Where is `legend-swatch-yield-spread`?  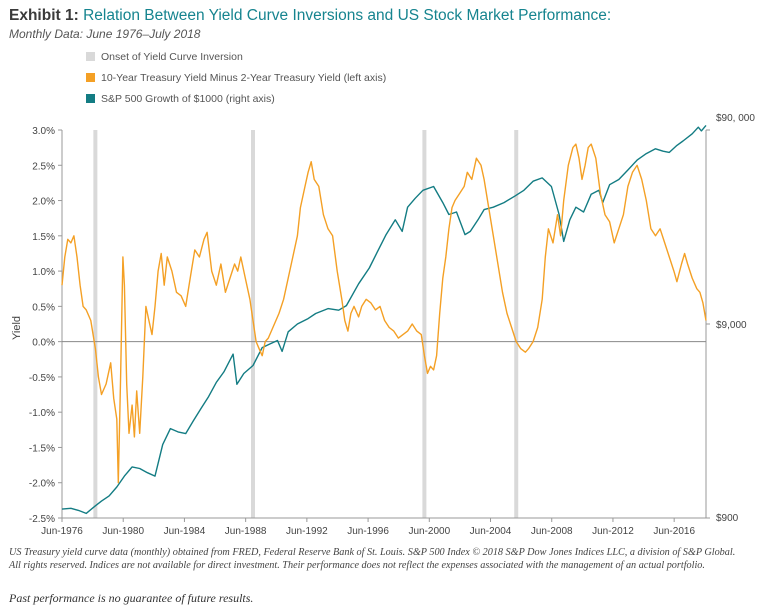 legend-swatch-yield-spread is located at coordinates (90, 77).